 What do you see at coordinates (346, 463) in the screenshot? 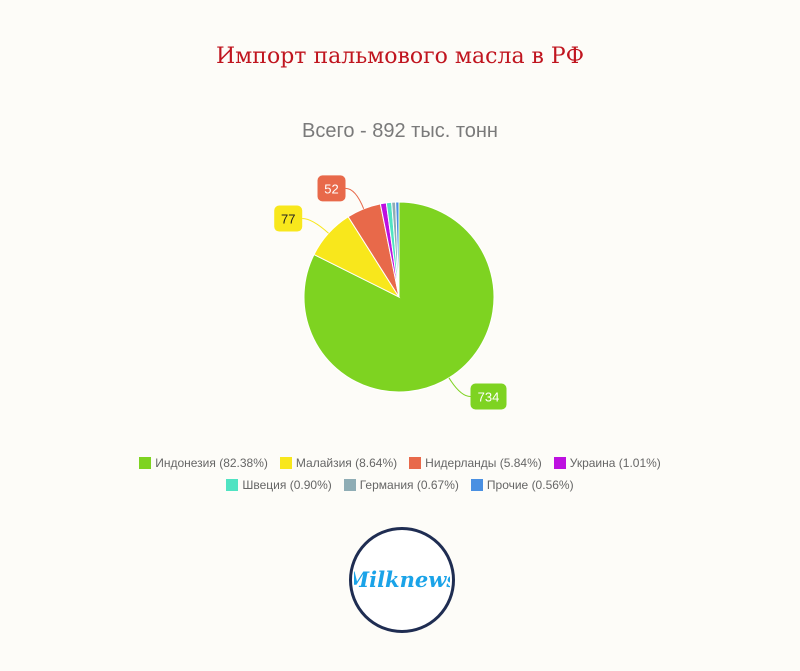
I see `legend-label: Малайзия (8.64%)` at bounding box center [346, 463].